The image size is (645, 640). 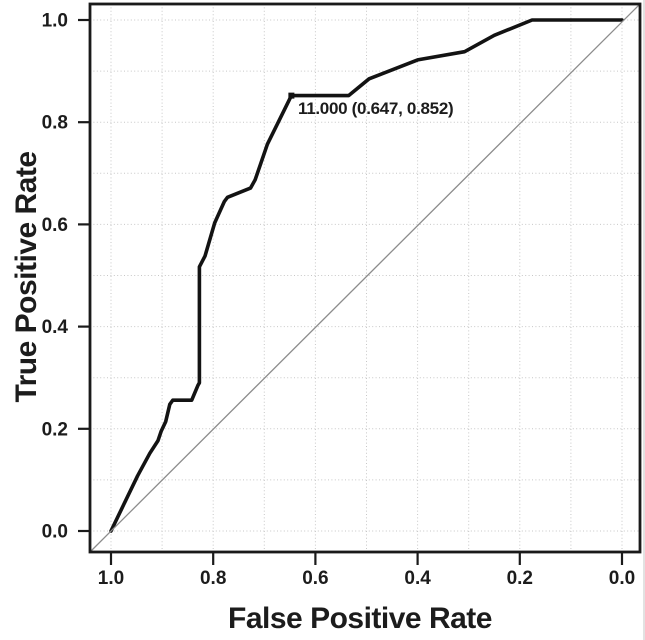 What do you see at coordinates (55, 123) in the screenshot?
I see `y-axis-tick-label: 0.8` at bounding box center [55, 123].